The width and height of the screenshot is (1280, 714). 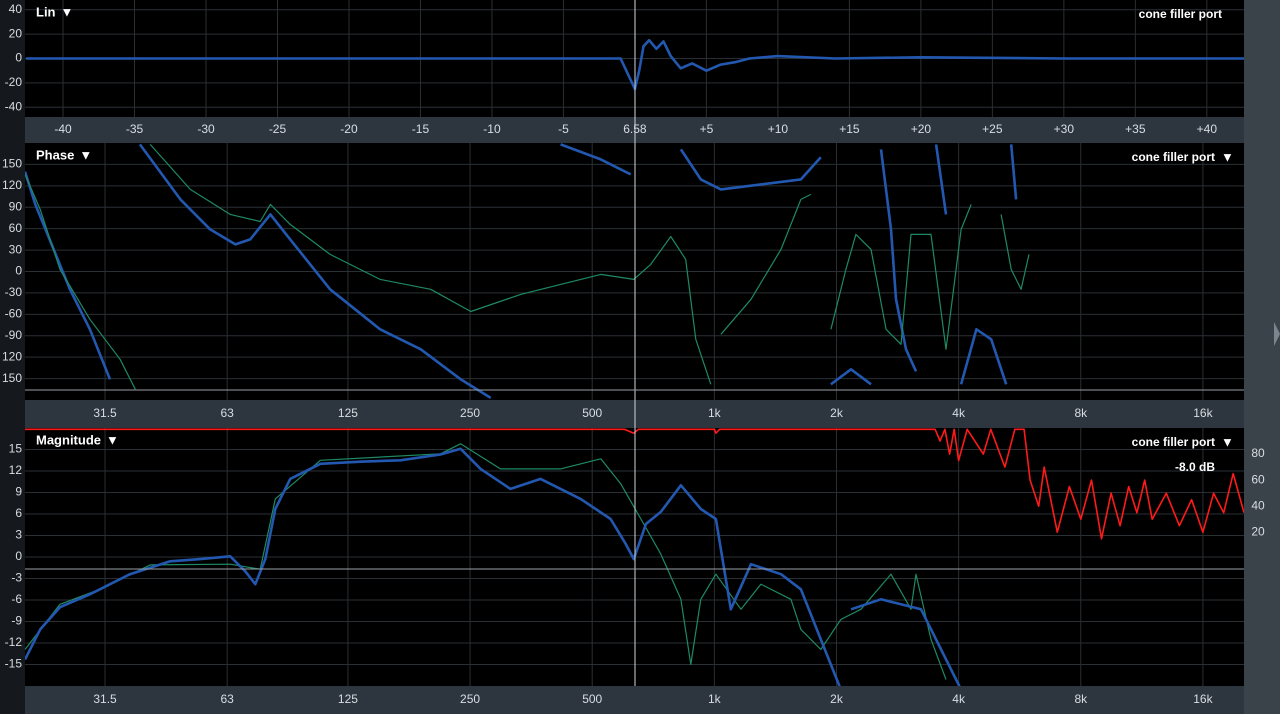 I want to click on x-tick-label: -15, so click(x=421, y=129).